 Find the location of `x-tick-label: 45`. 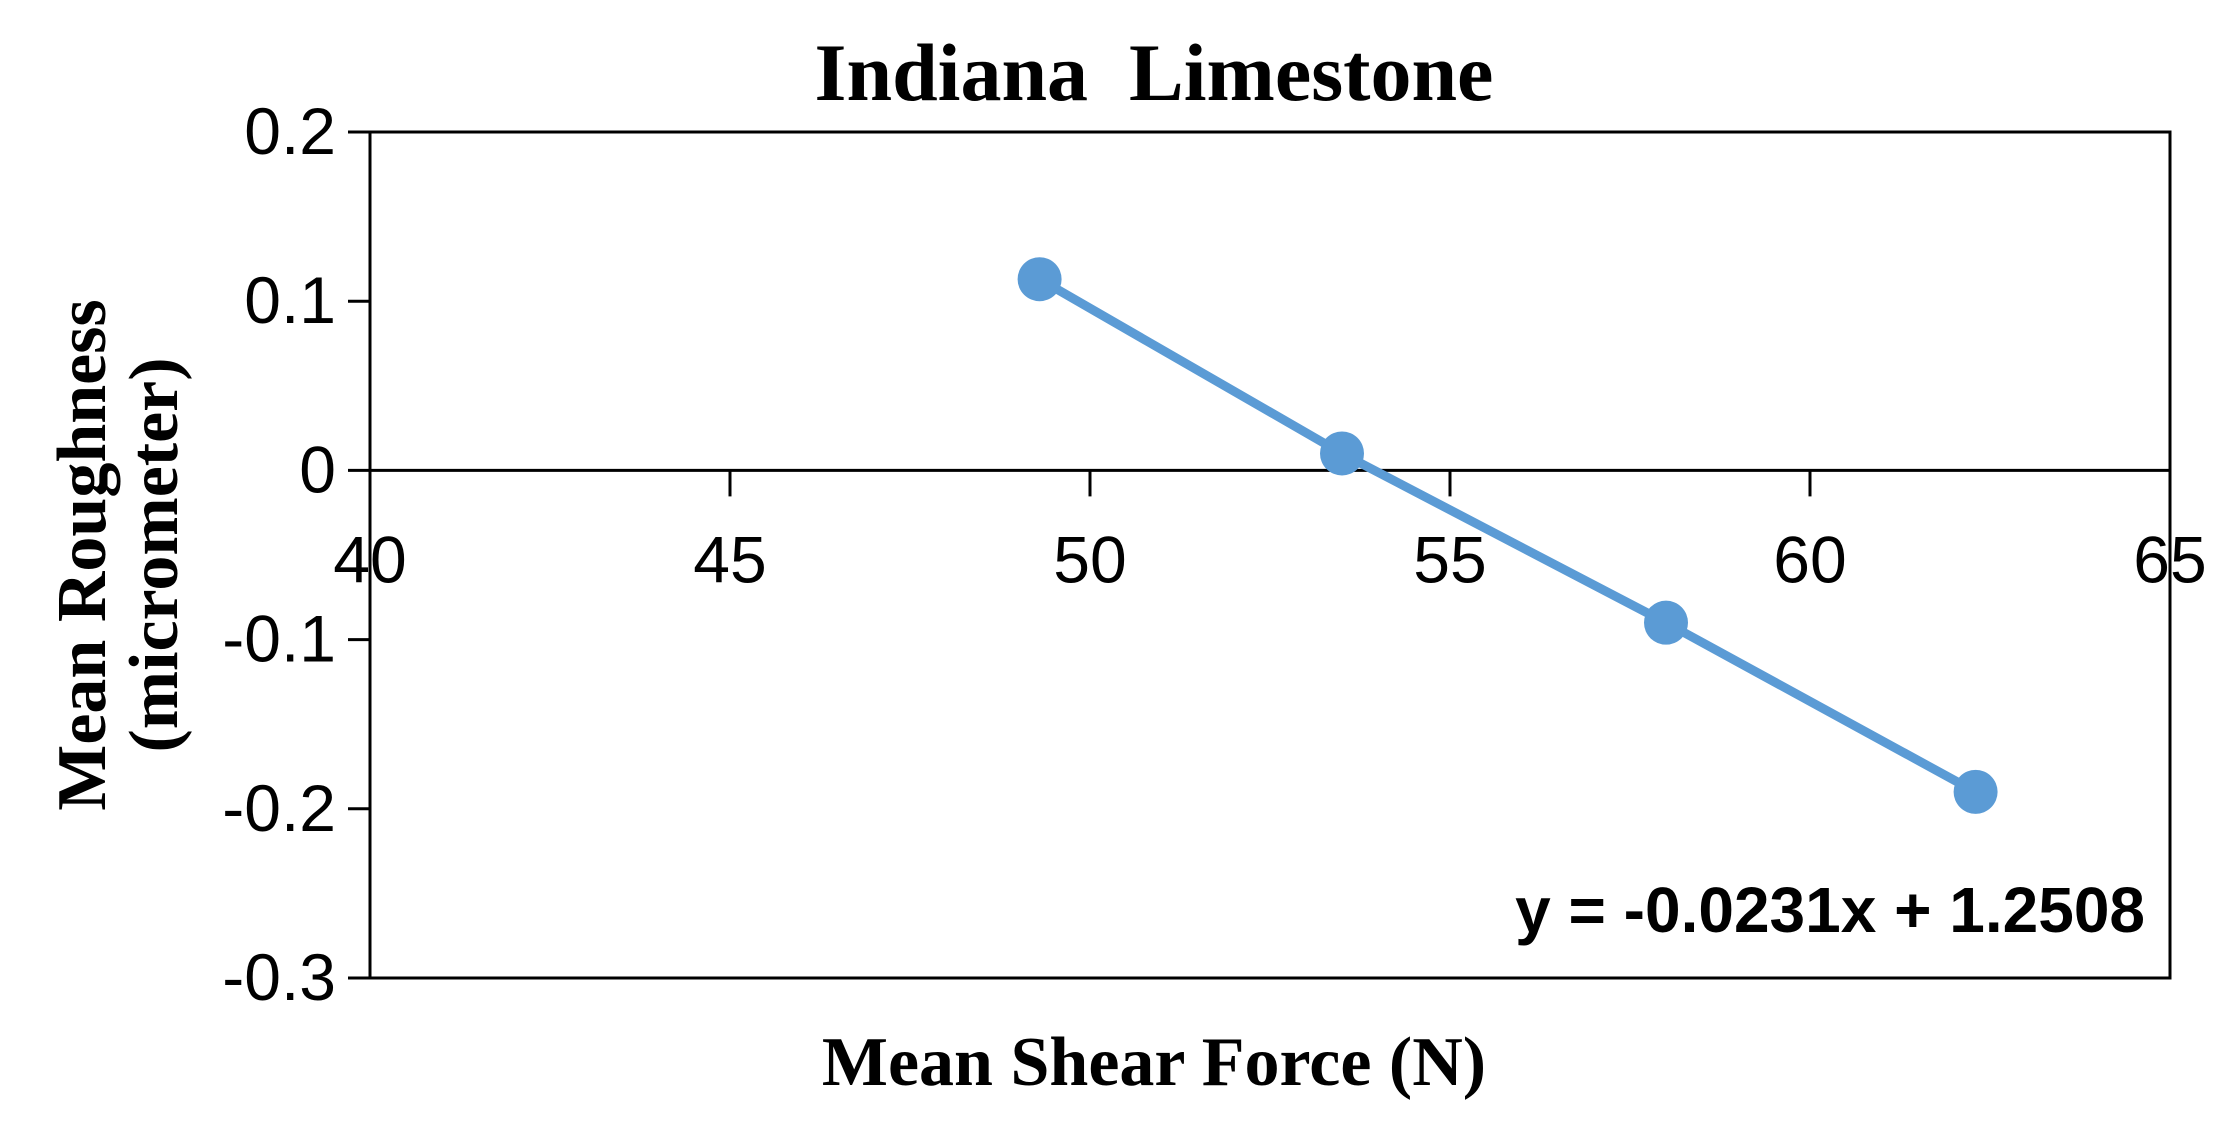

x-tick-label: 45 is located at coordinates (729, 559).